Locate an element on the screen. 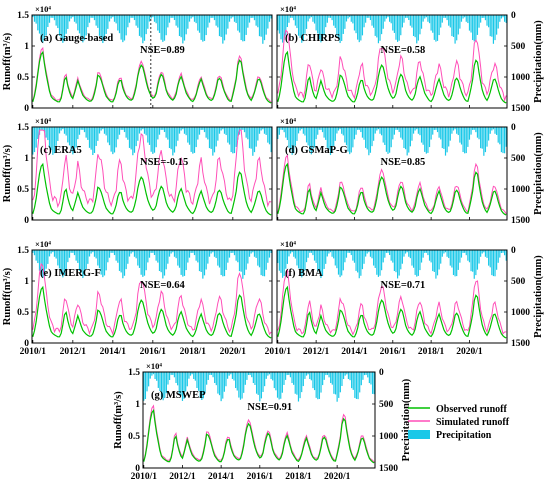 This screenshot has height=488, width=550. runoff-tick-label: 0.5 is located at coordinates (23, 78).